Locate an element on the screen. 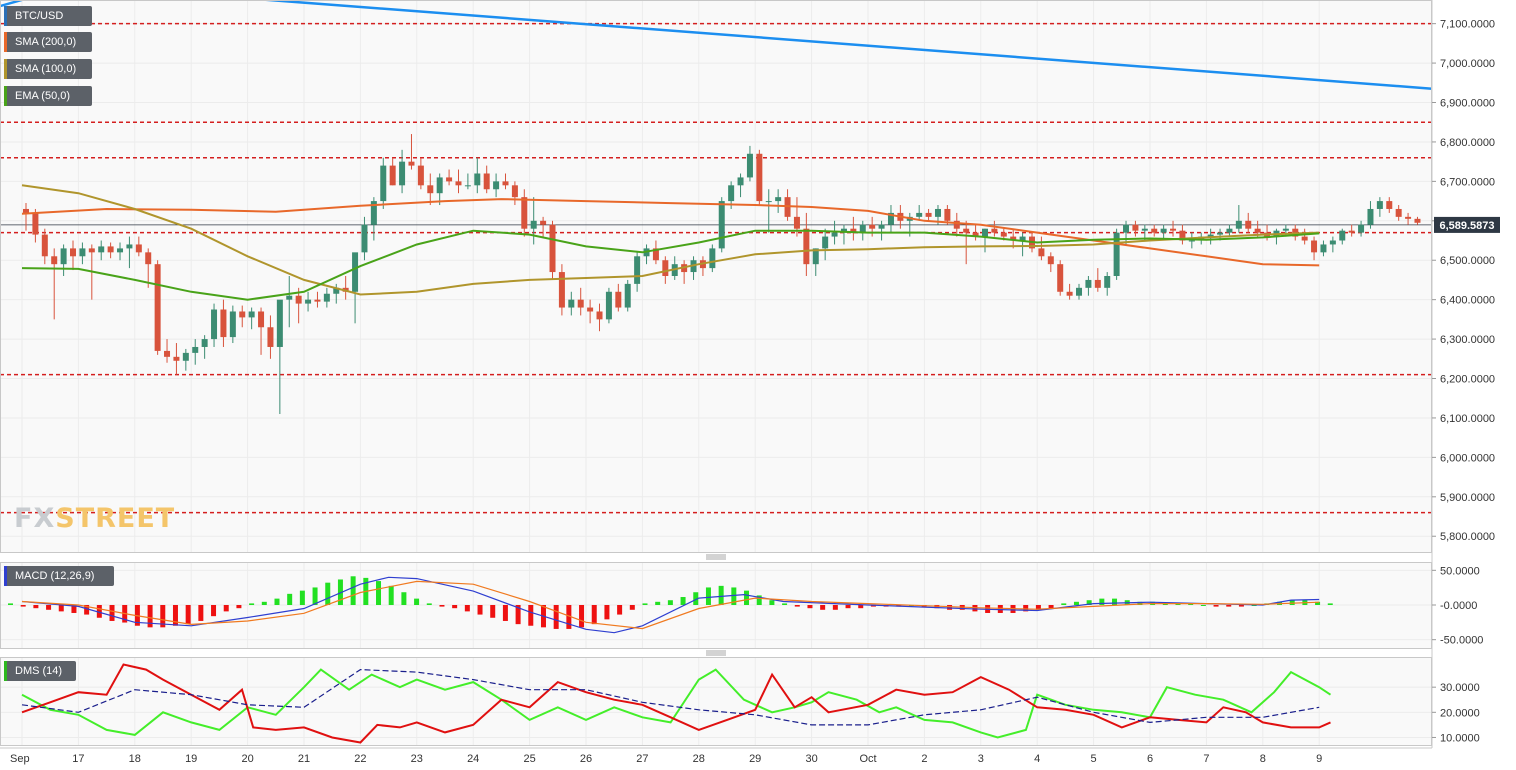  last-price-label: 6,589.5873 is located at coordinates (1466, 226).